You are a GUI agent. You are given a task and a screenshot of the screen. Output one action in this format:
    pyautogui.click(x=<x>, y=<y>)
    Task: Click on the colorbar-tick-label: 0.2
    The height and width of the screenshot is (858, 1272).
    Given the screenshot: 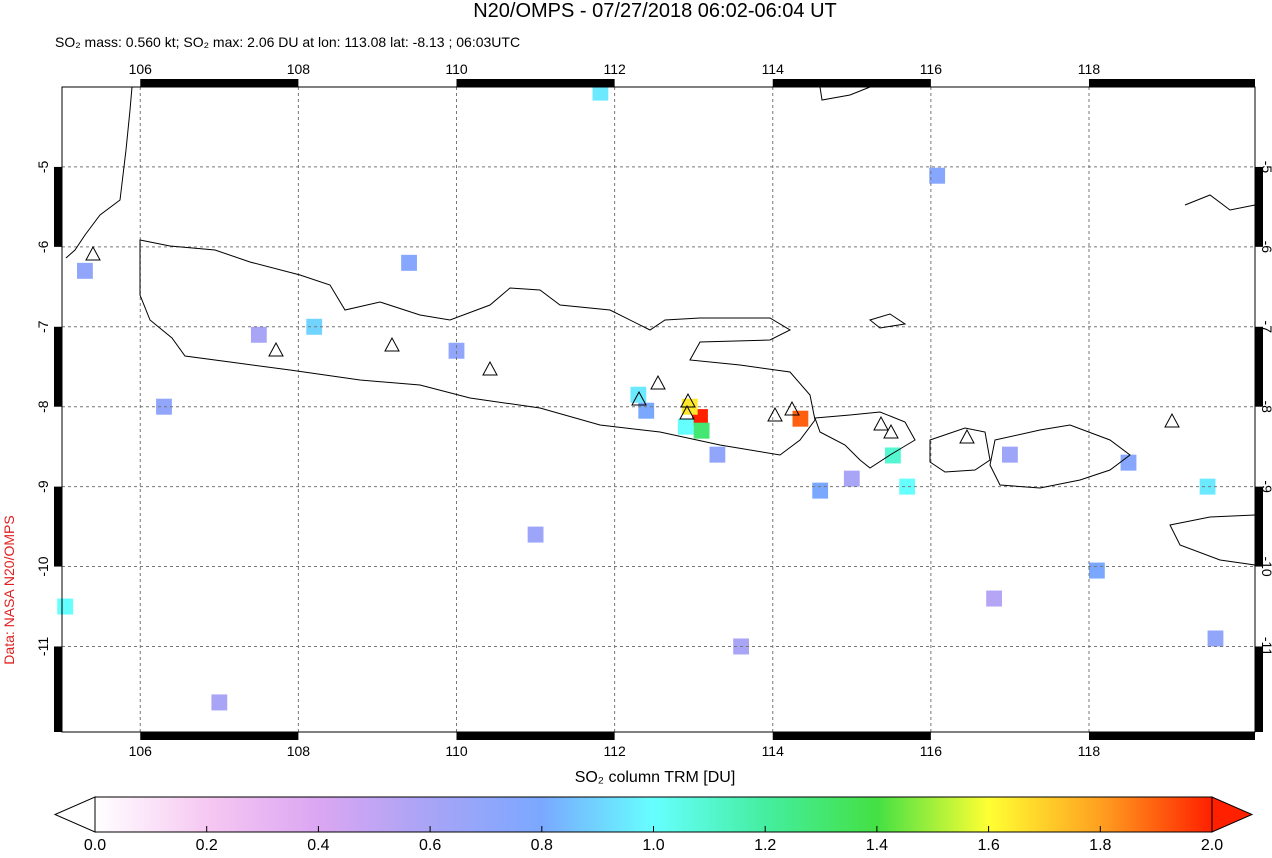 What is the action you would take?
    pyautogui.click(x=207, y=845)
    